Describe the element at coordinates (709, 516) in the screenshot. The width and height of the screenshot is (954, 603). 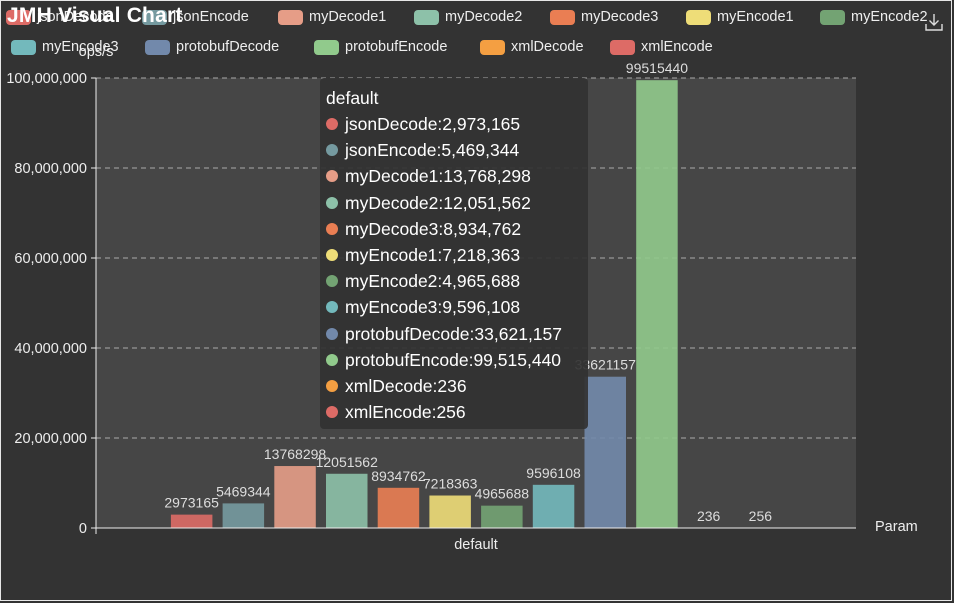
I see `data-label-xmlDecode: 236` at that location.